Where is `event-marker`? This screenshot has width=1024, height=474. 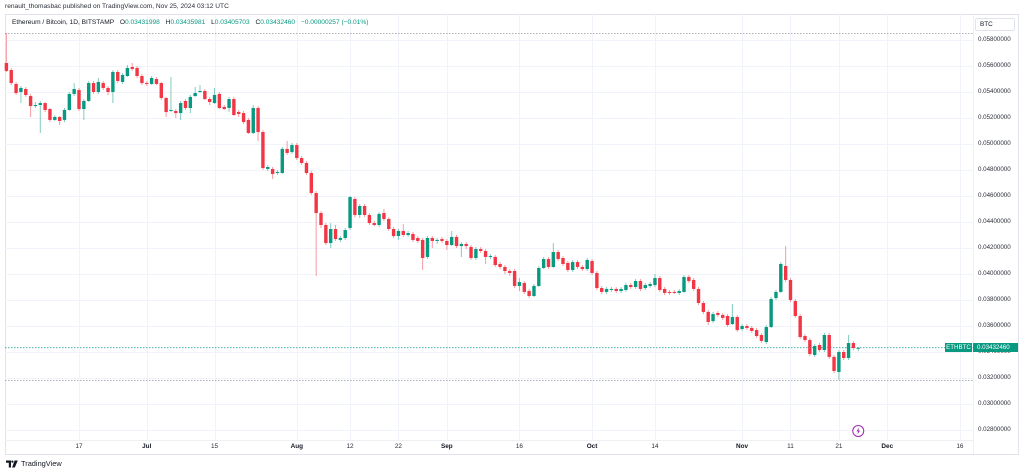 event-marker is located at coordinates (858, 431).